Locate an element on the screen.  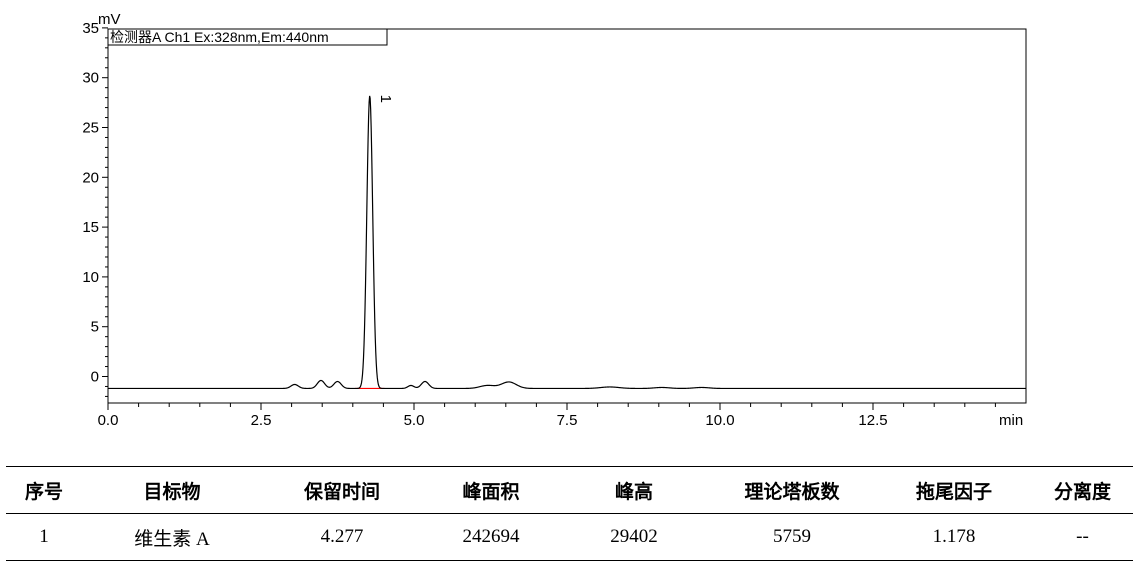
x-axis-ticks: 0.0 2.5 5.0 7.5 10.0 12.5 is located at coordinates (493, 416).